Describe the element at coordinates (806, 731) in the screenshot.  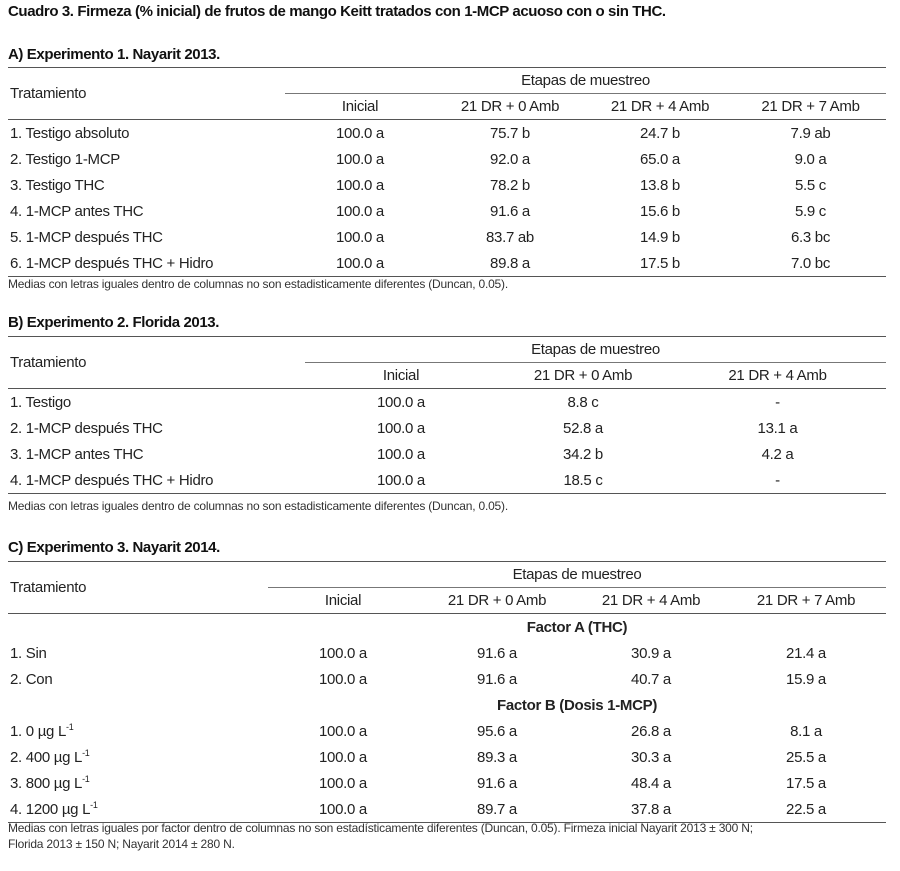
I see `cell-text: 8.1 a` at that location.